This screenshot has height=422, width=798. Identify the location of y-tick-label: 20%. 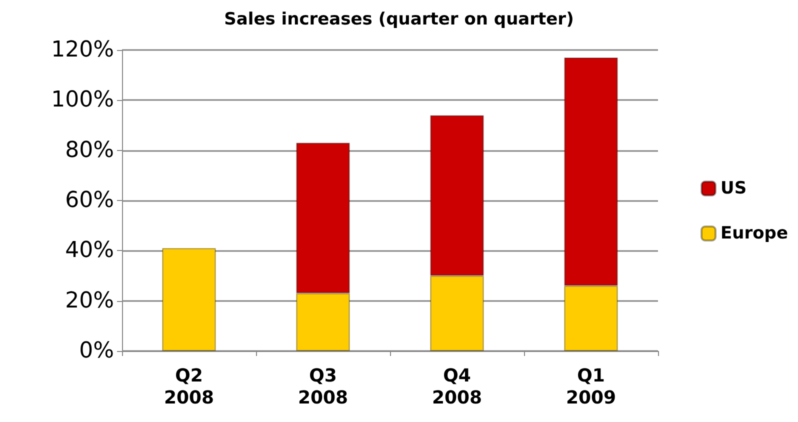
(89, 301).